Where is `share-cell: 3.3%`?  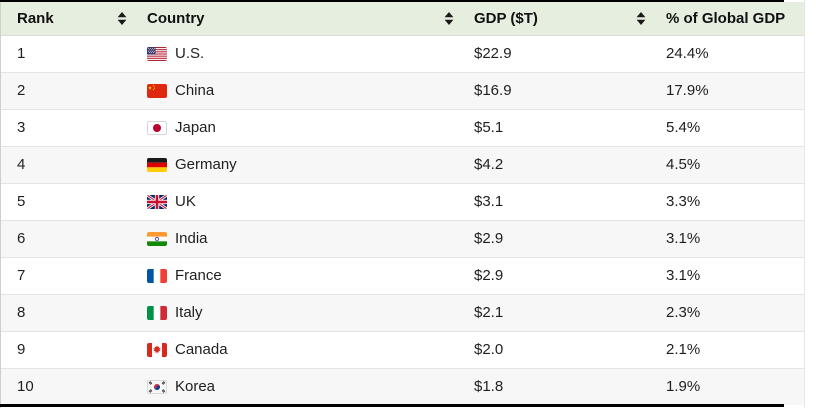 share-cell: 3.3% is located at coordinates (727, 202).